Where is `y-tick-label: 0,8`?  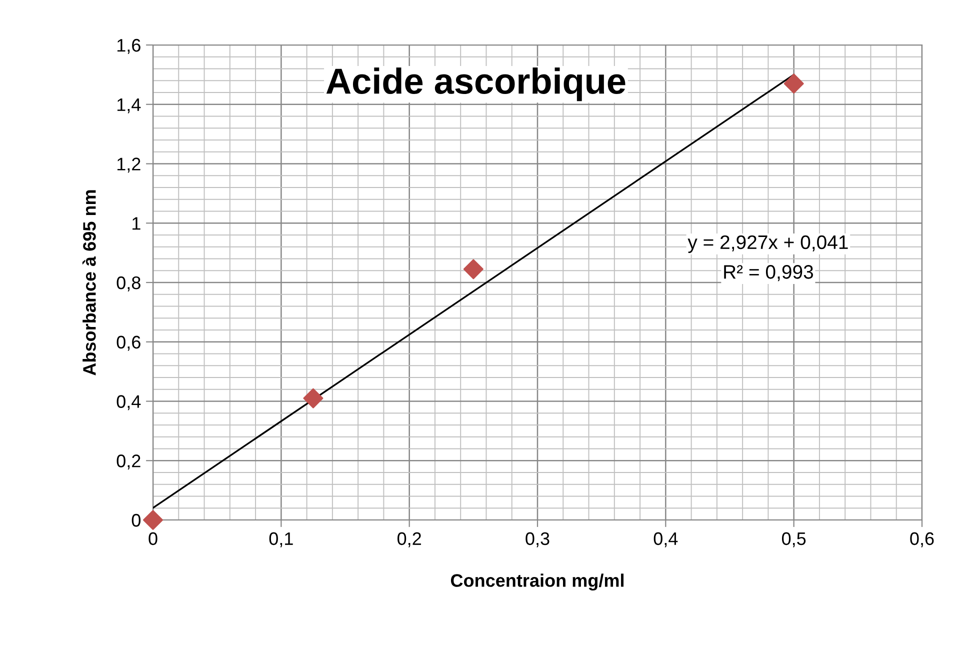 y-tick-label: 0,8 is located at coordinates (128, 284).